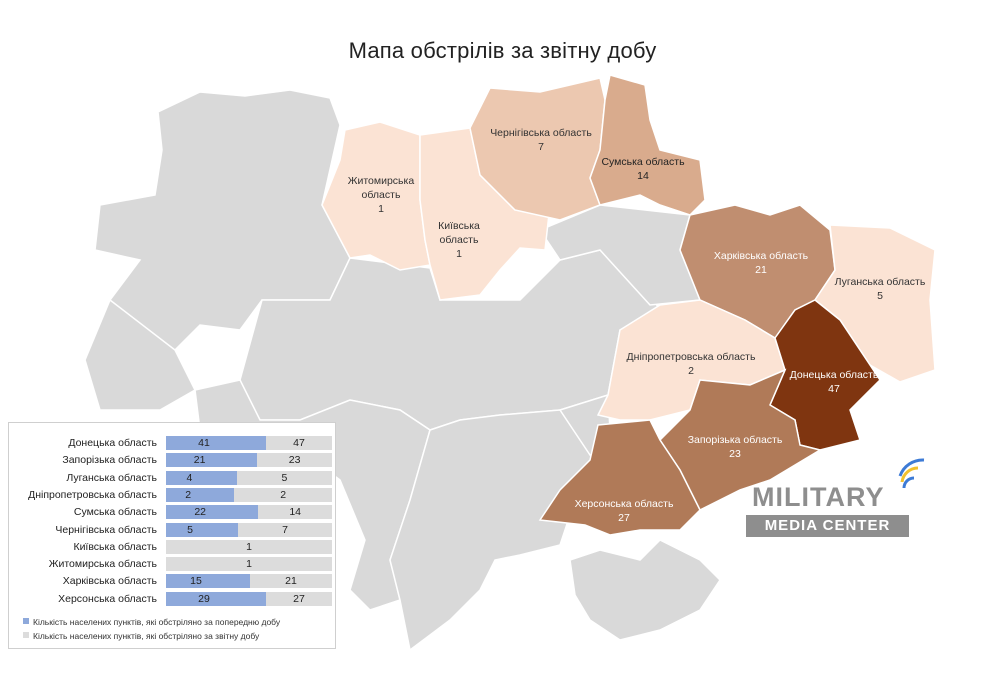  What do you see at coordinates (541, 147) in the screenshot?
I see `region-value-chernihiv: 7` at bounding box center [541, 147].